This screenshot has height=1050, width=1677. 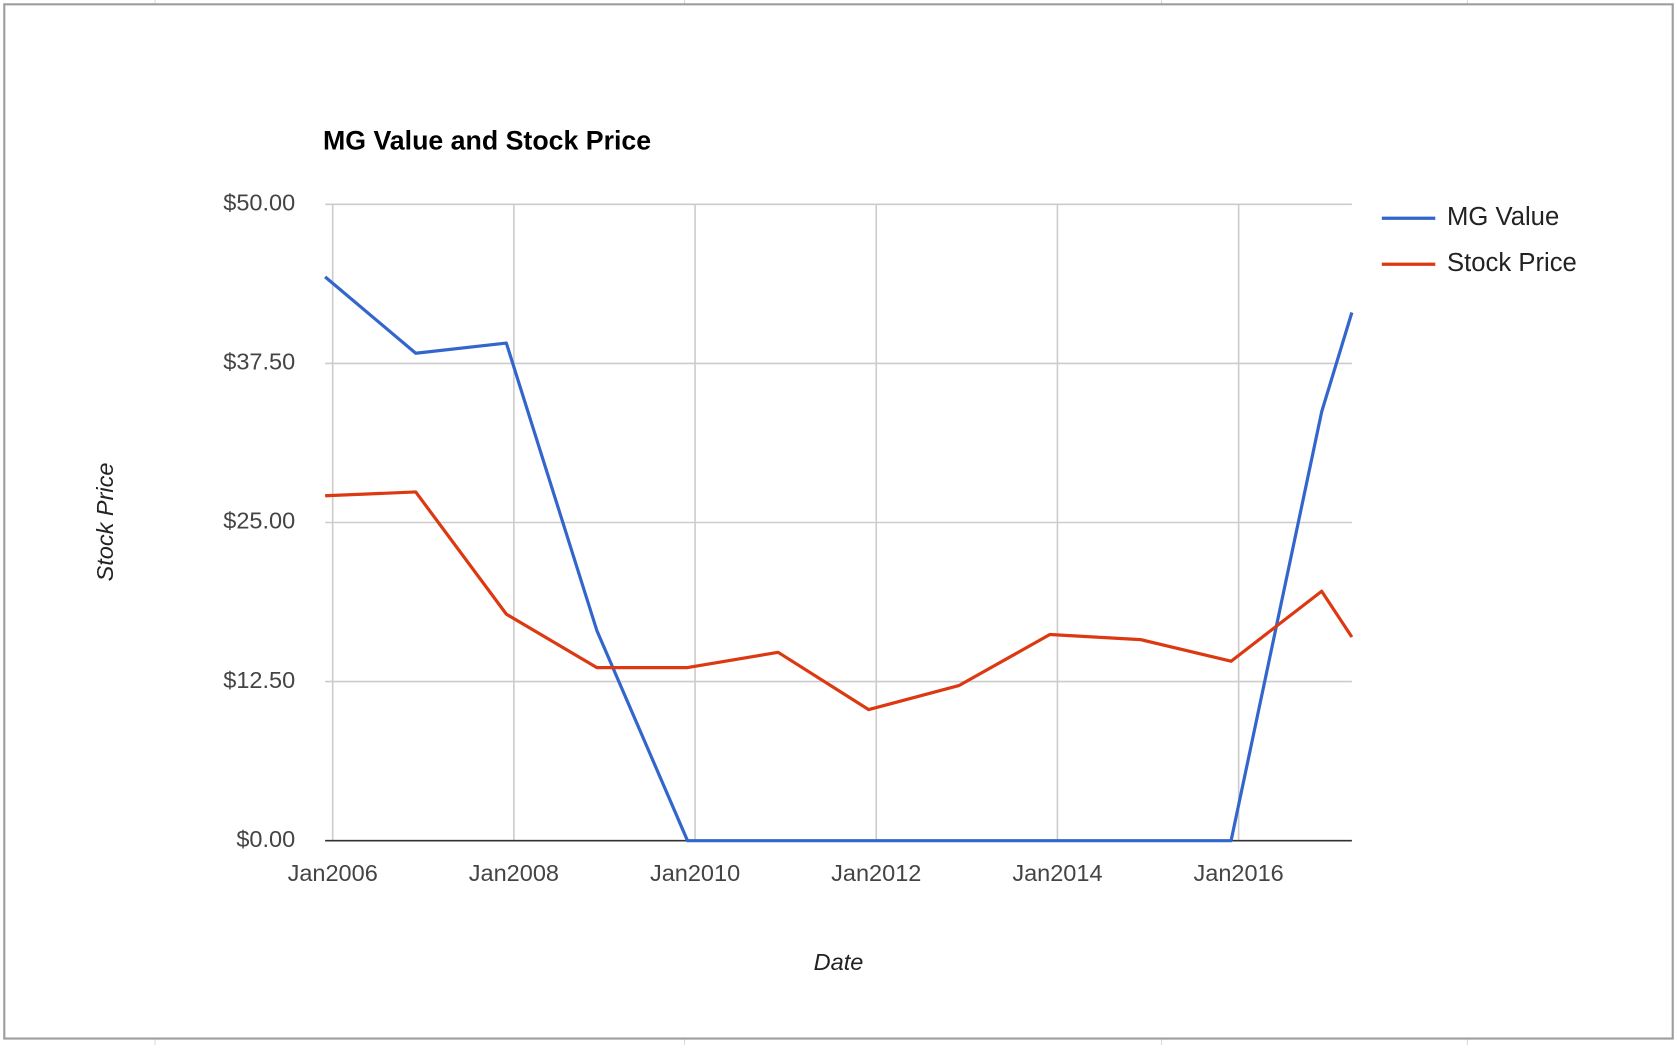 What do you see at coordinates (839, 601) in the screenshot?
I see `data-line` at bounding box center [839, 601].